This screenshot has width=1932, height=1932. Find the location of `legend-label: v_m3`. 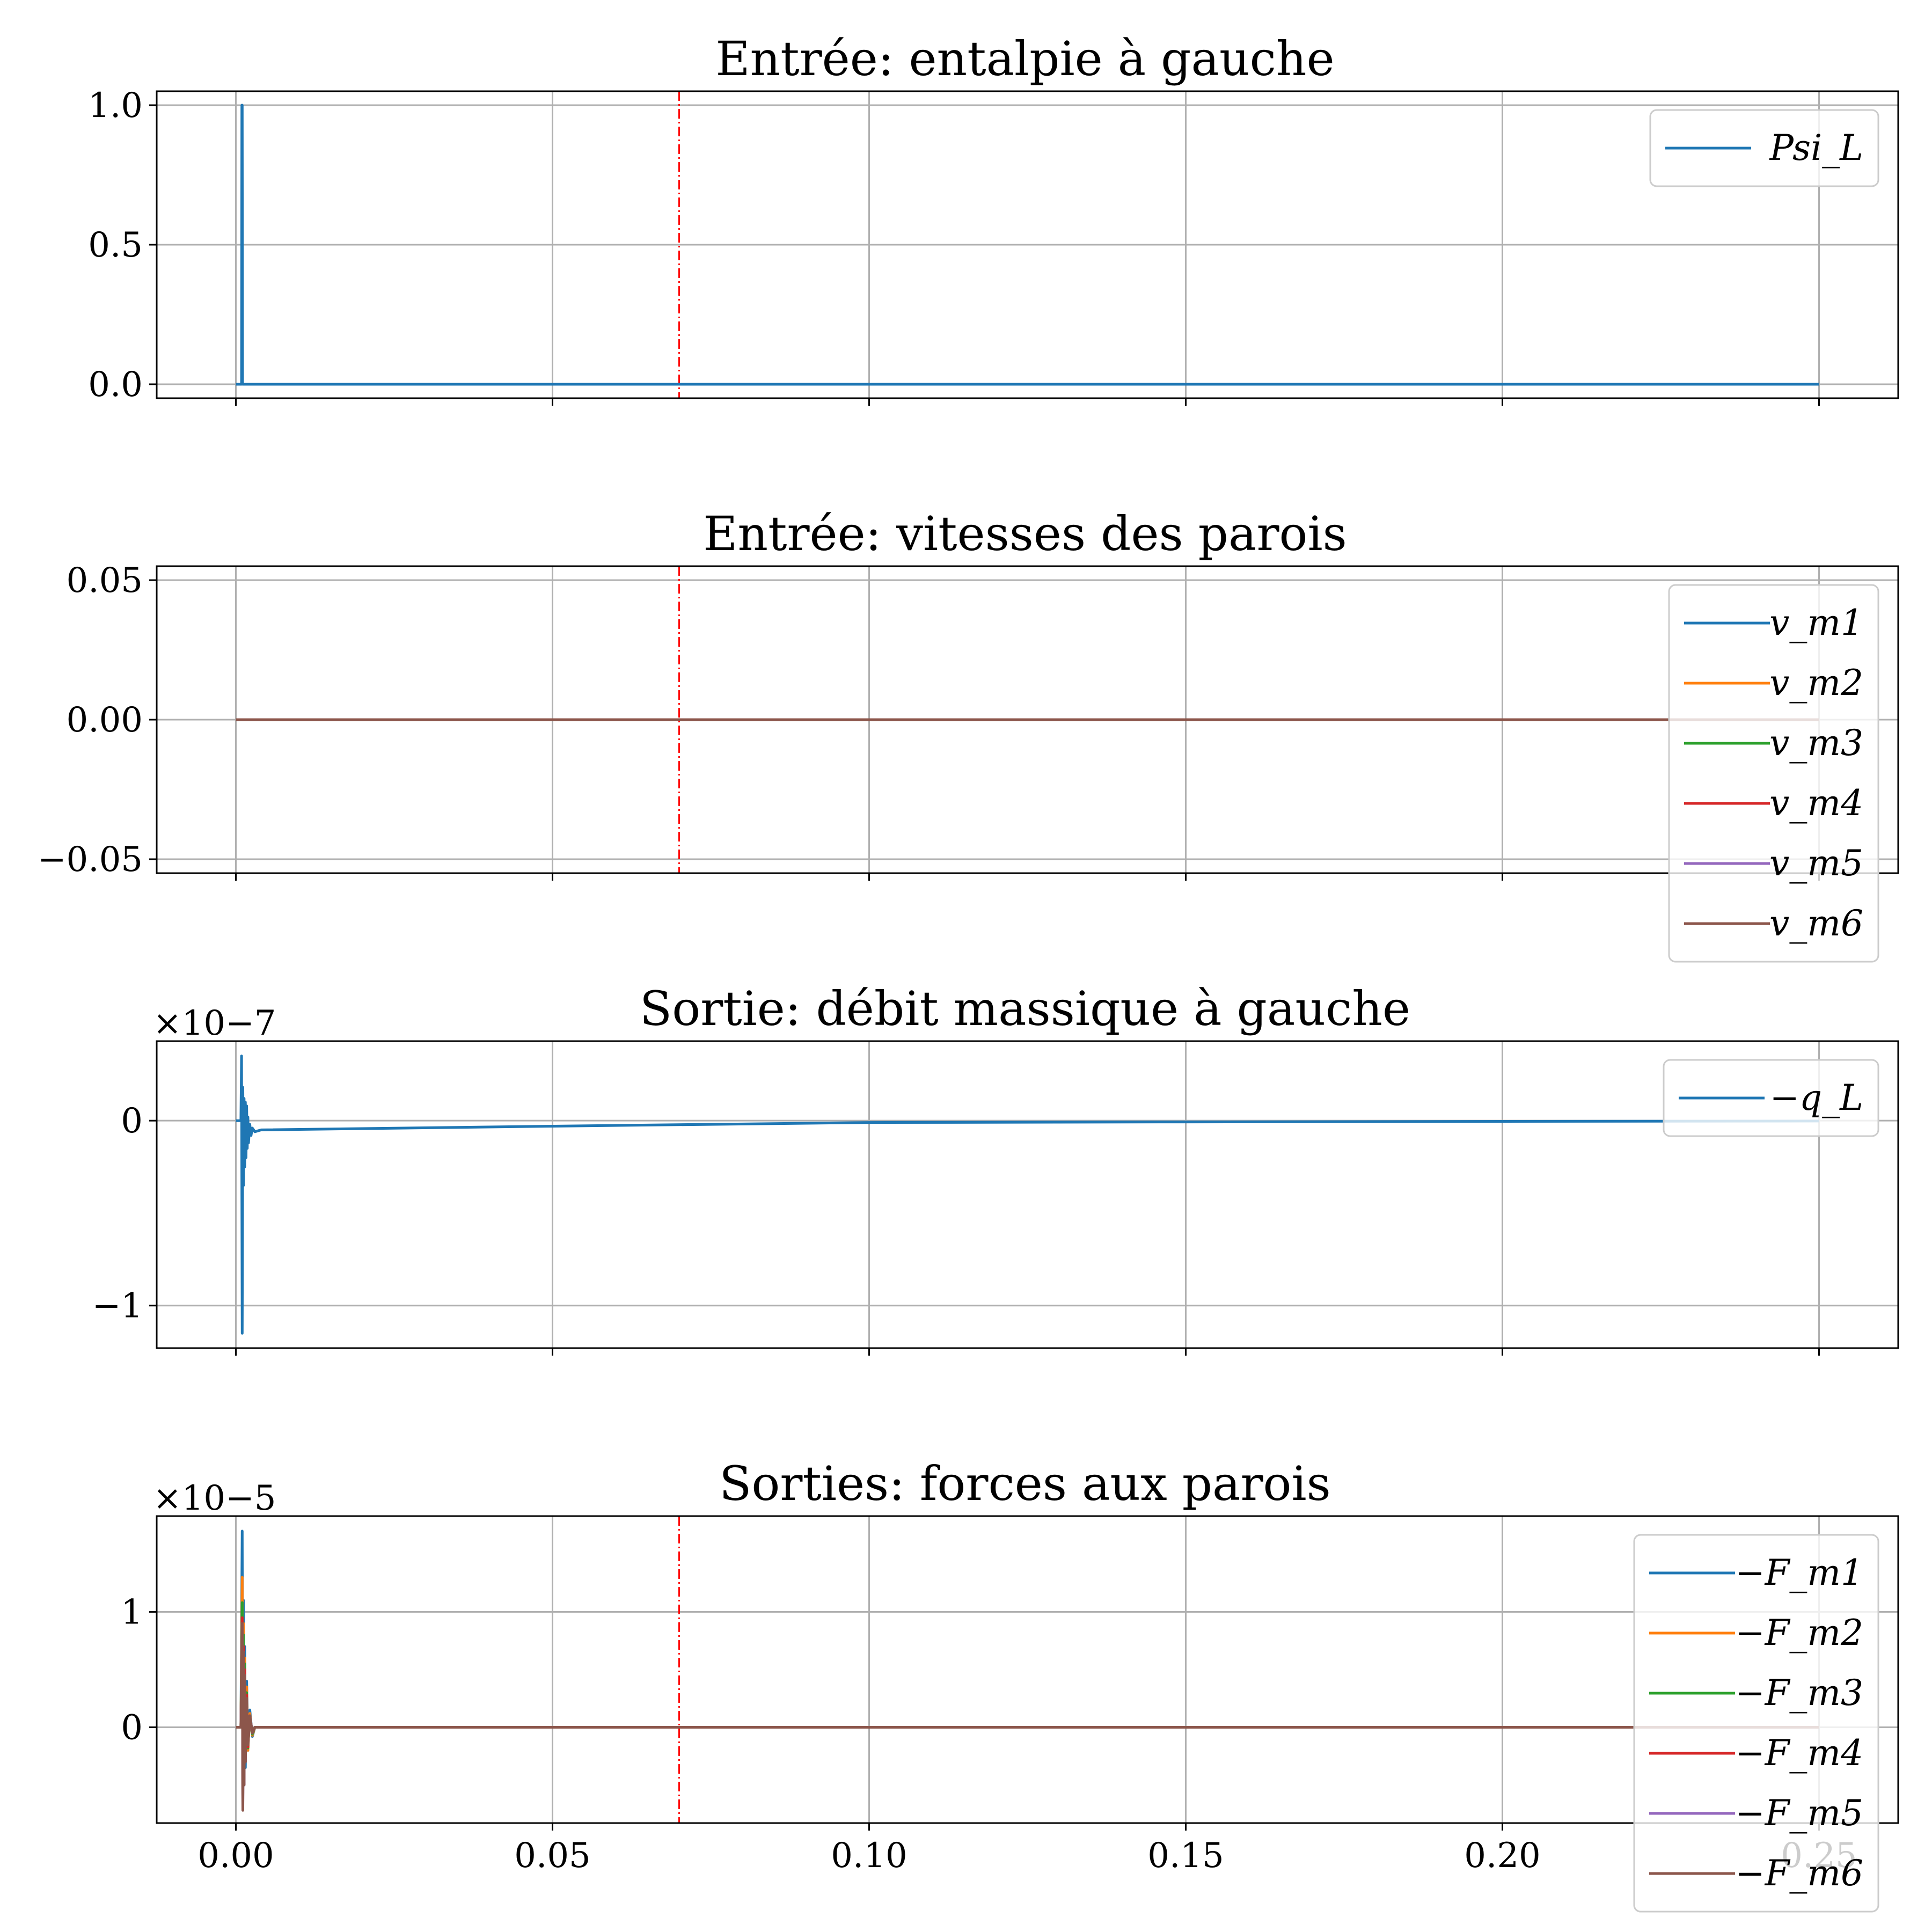

legend-label: v_m3 is located at coordinates (1816, 743).